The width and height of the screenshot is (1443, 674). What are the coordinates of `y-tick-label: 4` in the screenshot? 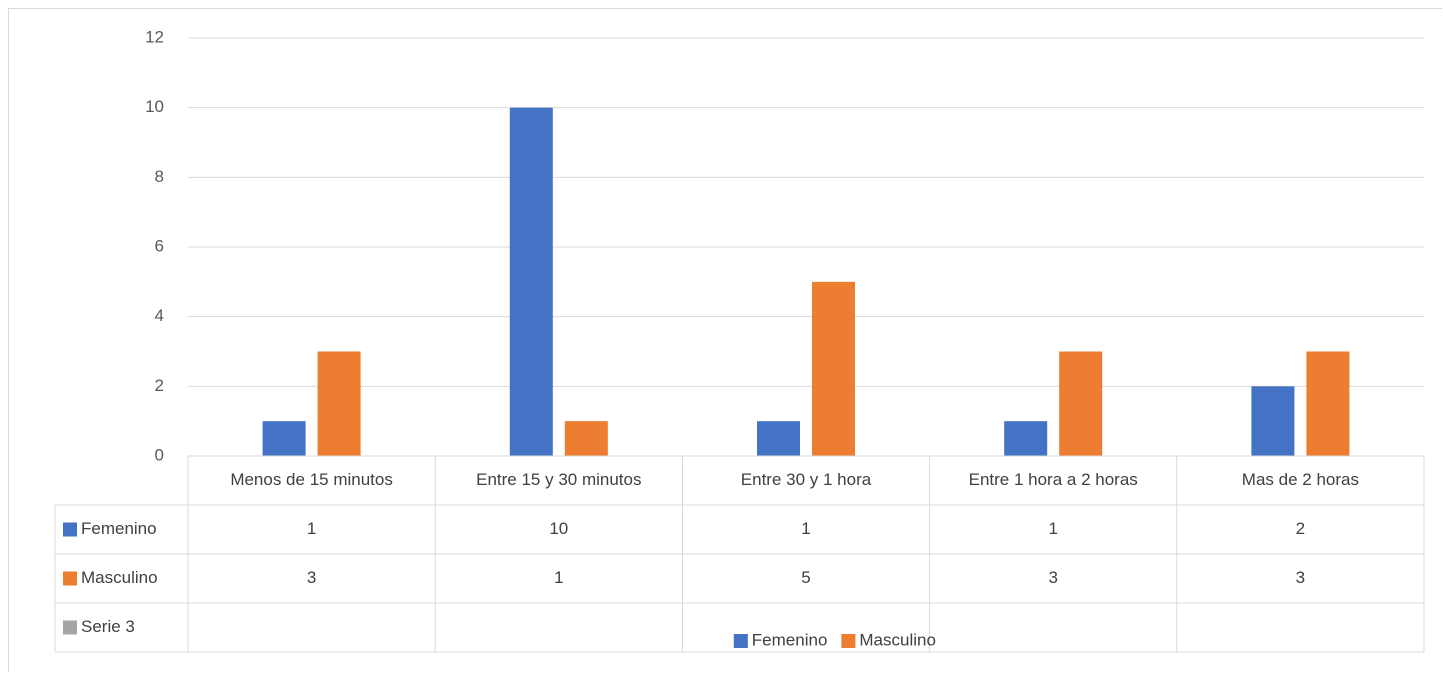 It's located at (159, 315).